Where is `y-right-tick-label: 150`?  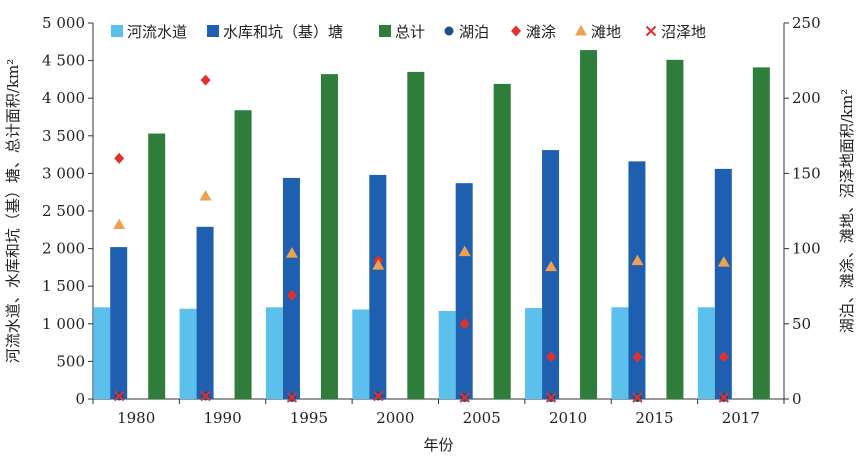
y-right-tick-label: 150 is located at coordinates (806, 173).